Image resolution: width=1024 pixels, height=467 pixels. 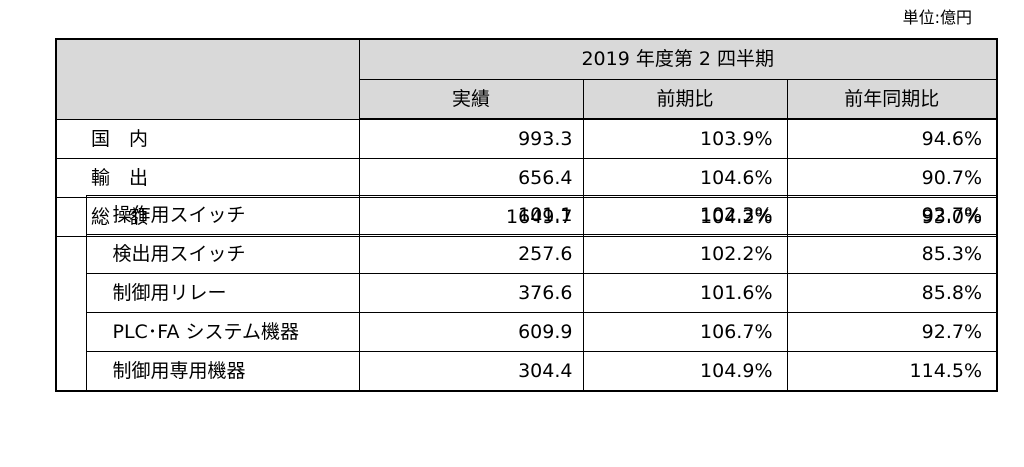 What do you see at coordinates (685, 293) in the screenshot?
I see `cell-qoq: 101.6%` at bounding box center [685, 293].